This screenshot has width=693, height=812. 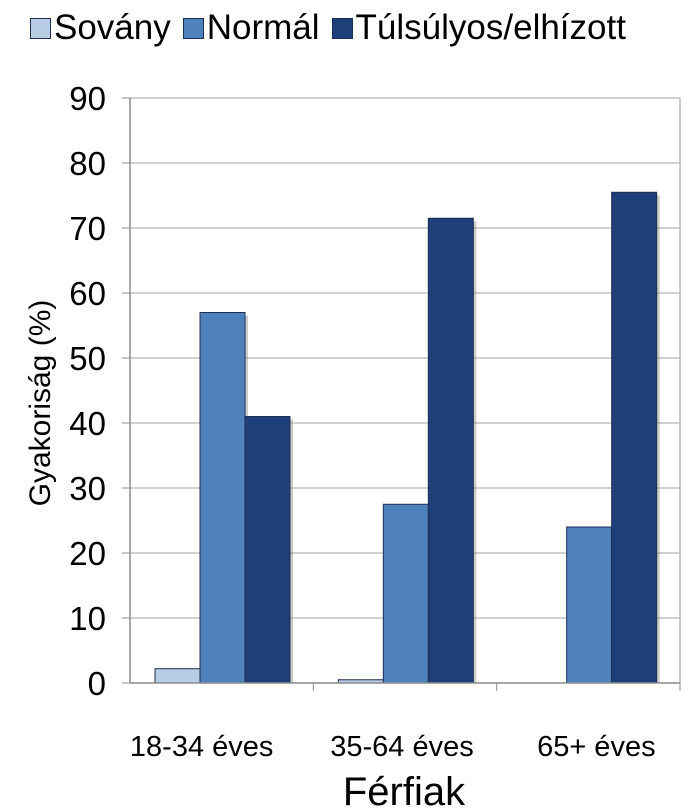 I want to click on y-tick-label: 80, so click(x=87, y=163).